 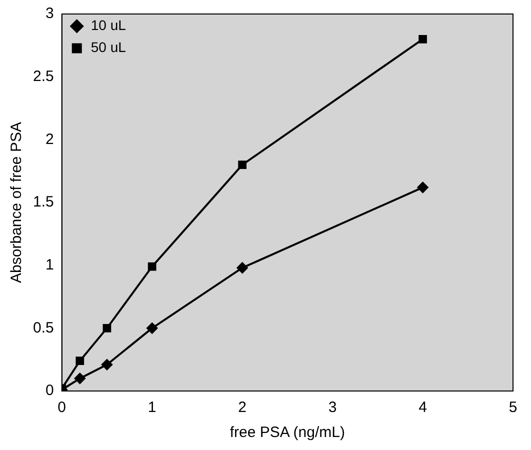 I want to click on y-tick-label: 3, so click(x=50, y=13).